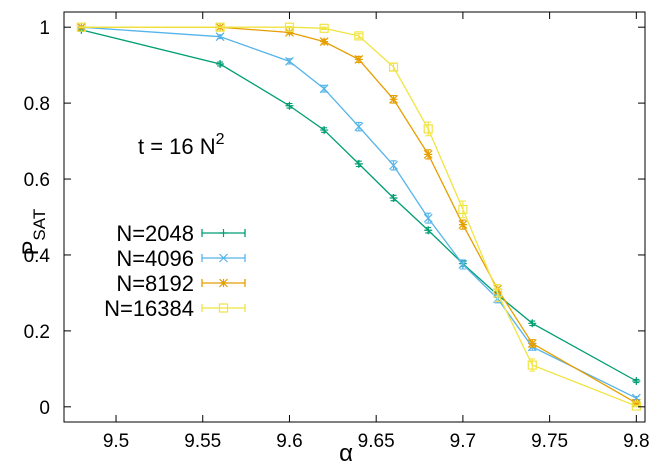  What do you see at coordinates (37, 180) in the screenshot?
I see `y-tick-label: 0.6` at bounding box center [37, 180].